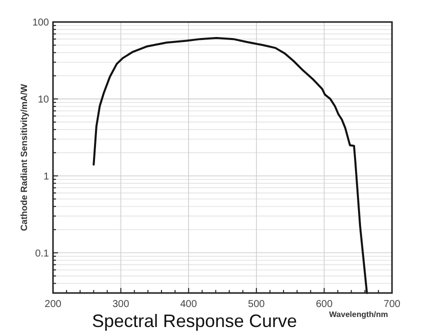 This screenshot has height=333, width=424. I want to click on y-tick-label: 10, so click(44, 100).